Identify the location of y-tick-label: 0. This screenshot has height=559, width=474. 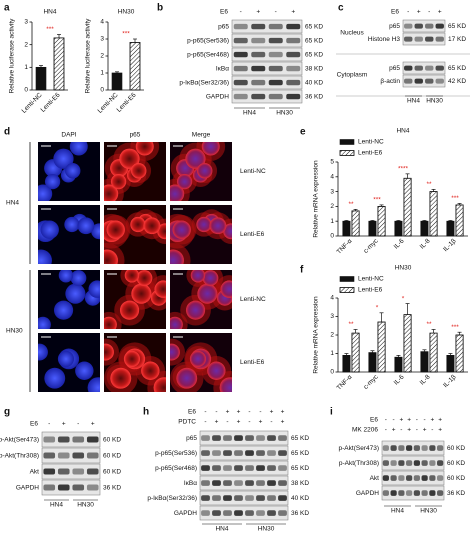
(332, 372).